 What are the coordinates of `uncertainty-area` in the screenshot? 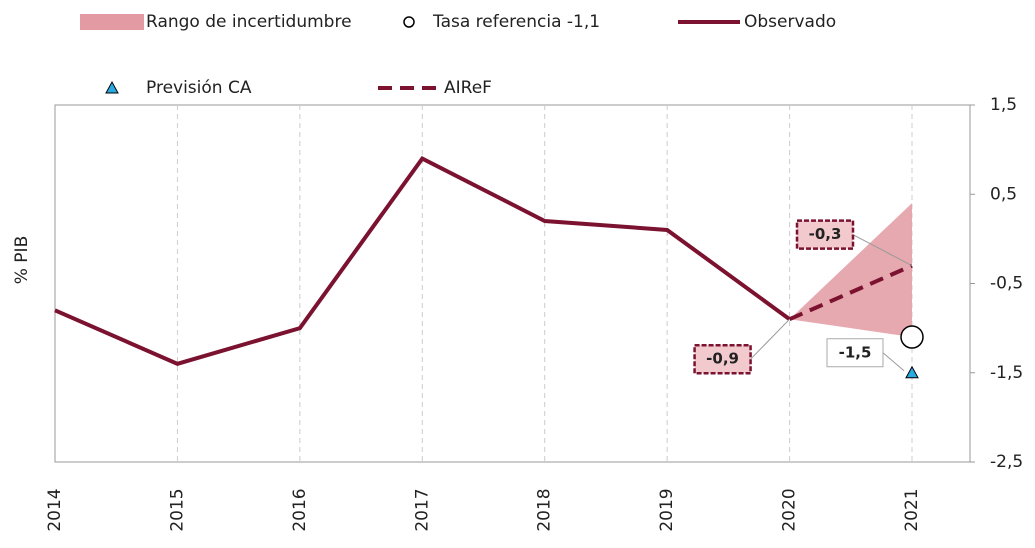 It's located at (850, 270).